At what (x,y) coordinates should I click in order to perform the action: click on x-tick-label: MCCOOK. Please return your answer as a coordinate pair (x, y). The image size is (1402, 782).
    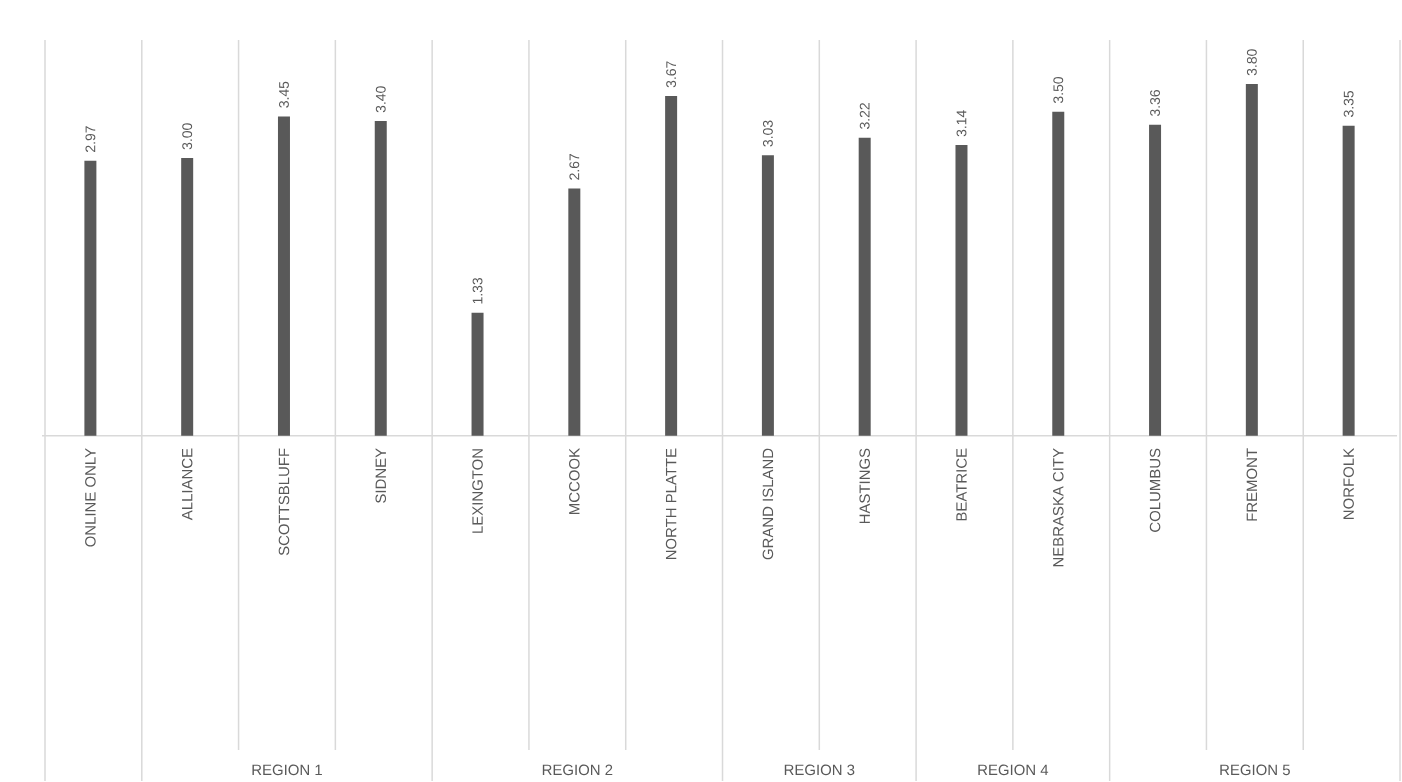
    Looking at the image, I should click on (574, 481).